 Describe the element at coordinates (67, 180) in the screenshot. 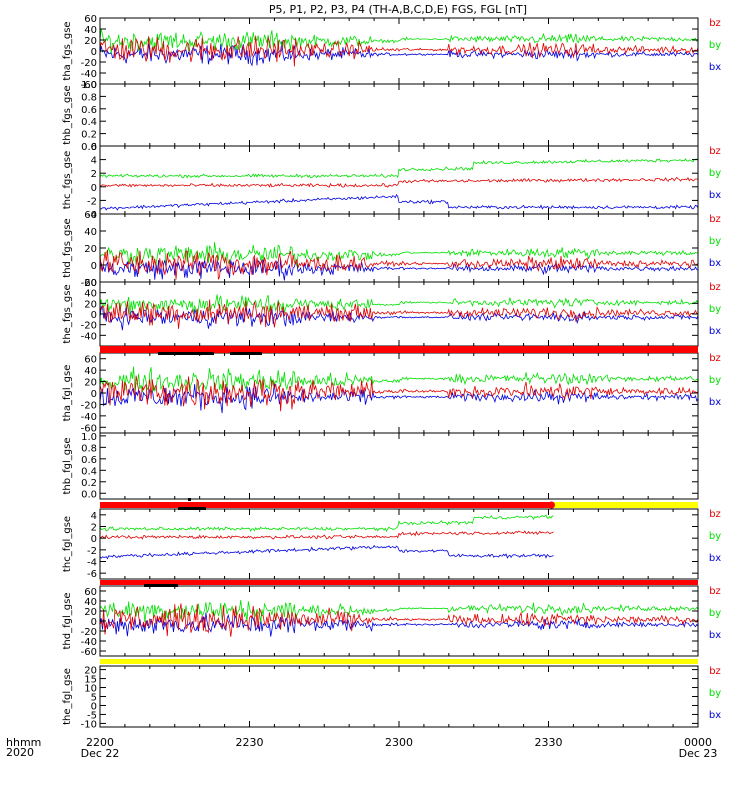

I see `y-axis-label: thc_fgs_gse` at that location.